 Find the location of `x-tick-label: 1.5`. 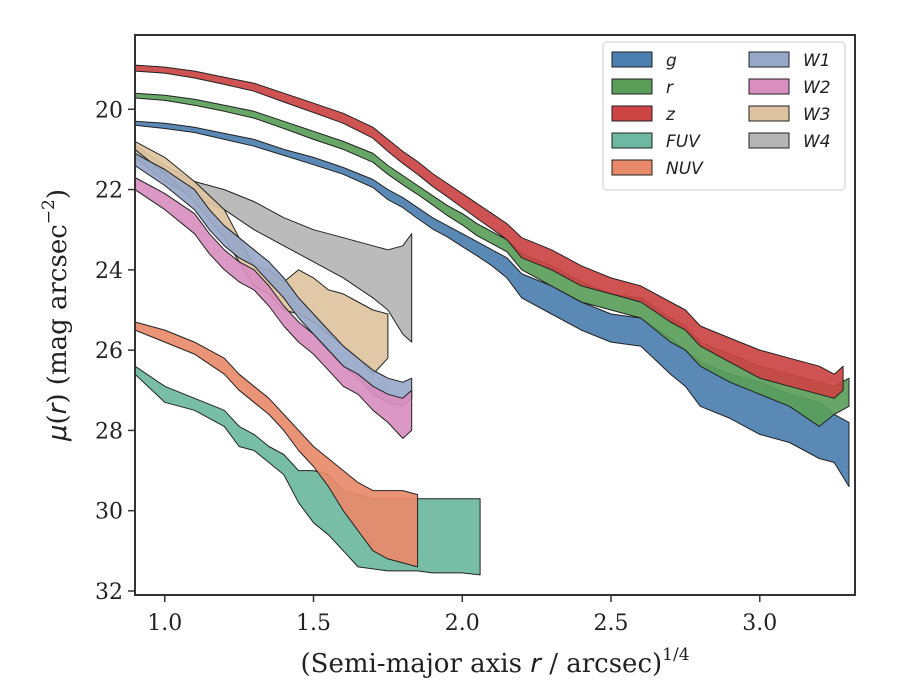

x-tick-label: 1.5 is located at coordinates (313, 623).